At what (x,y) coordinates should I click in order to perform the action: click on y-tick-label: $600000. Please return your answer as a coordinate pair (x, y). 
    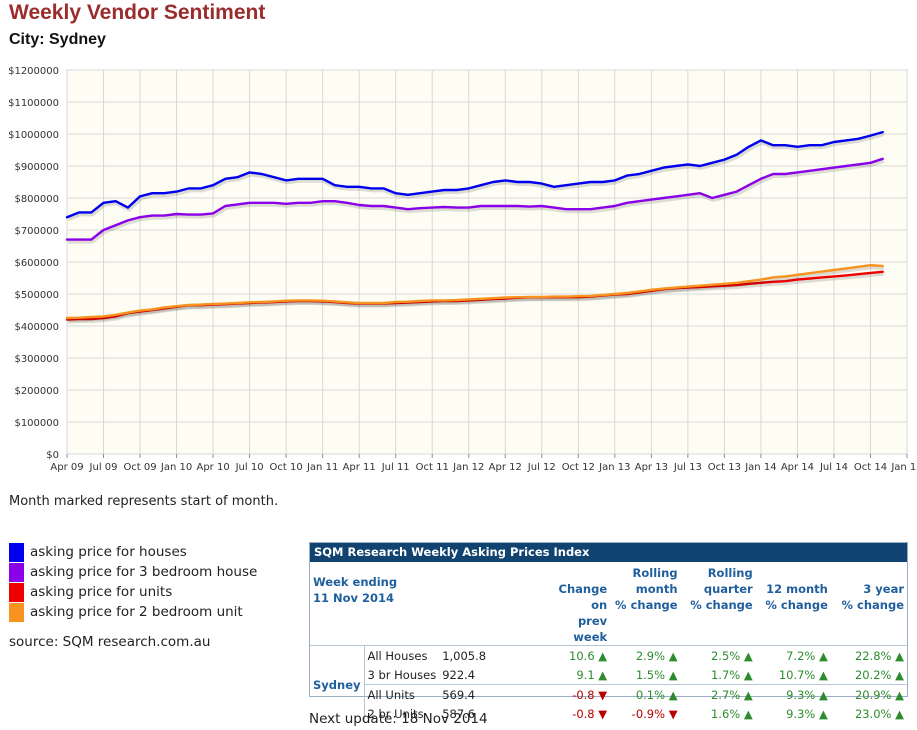
    Looking at the image, I should click on (36, 263).